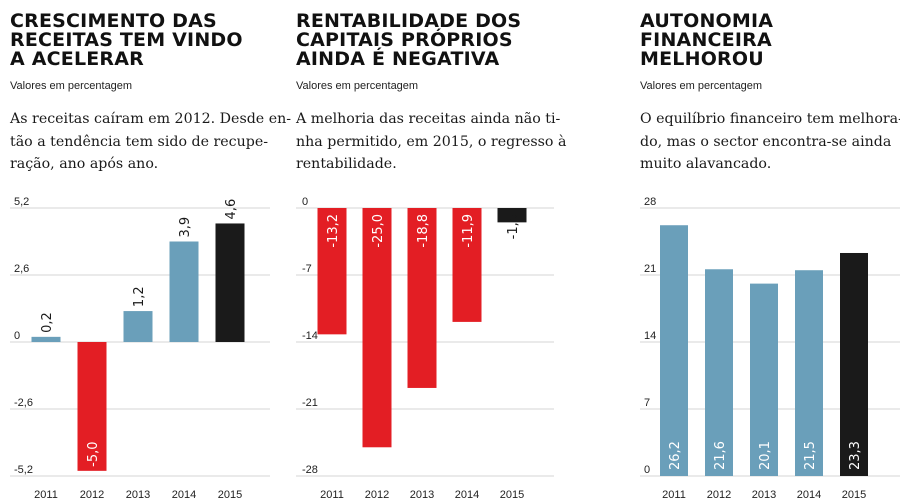 This screenshot has width=900, height=502. I want to click on data-label: 26,2, so click(675, 455).